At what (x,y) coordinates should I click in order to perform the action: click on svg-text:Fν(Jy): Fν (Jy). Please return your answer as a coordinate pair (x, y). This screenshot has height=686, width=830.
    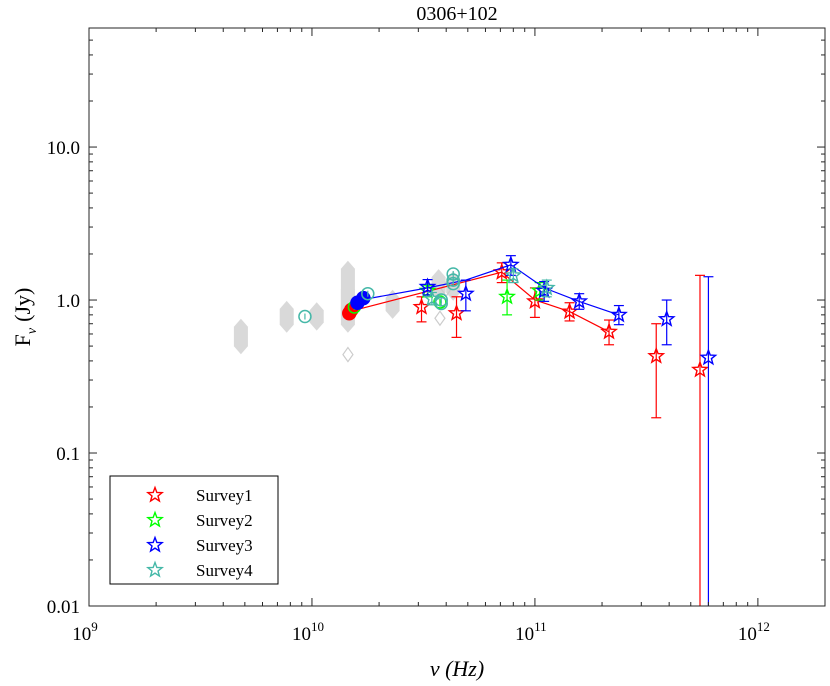
    Looking at the image, I should click on (25, 317).